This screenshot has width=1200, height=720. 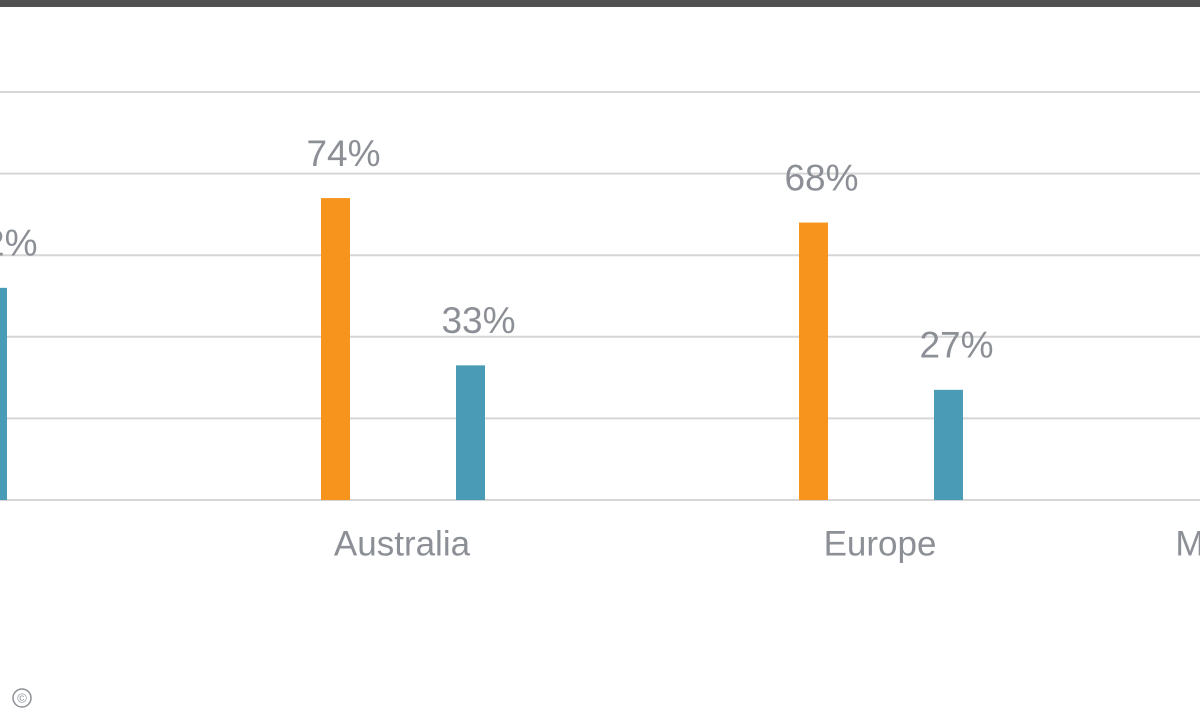 What do you see at coordinates (1187, 543) in the screenshot?
I see `x-tick-label: M` at bounding box center [1187, 543].